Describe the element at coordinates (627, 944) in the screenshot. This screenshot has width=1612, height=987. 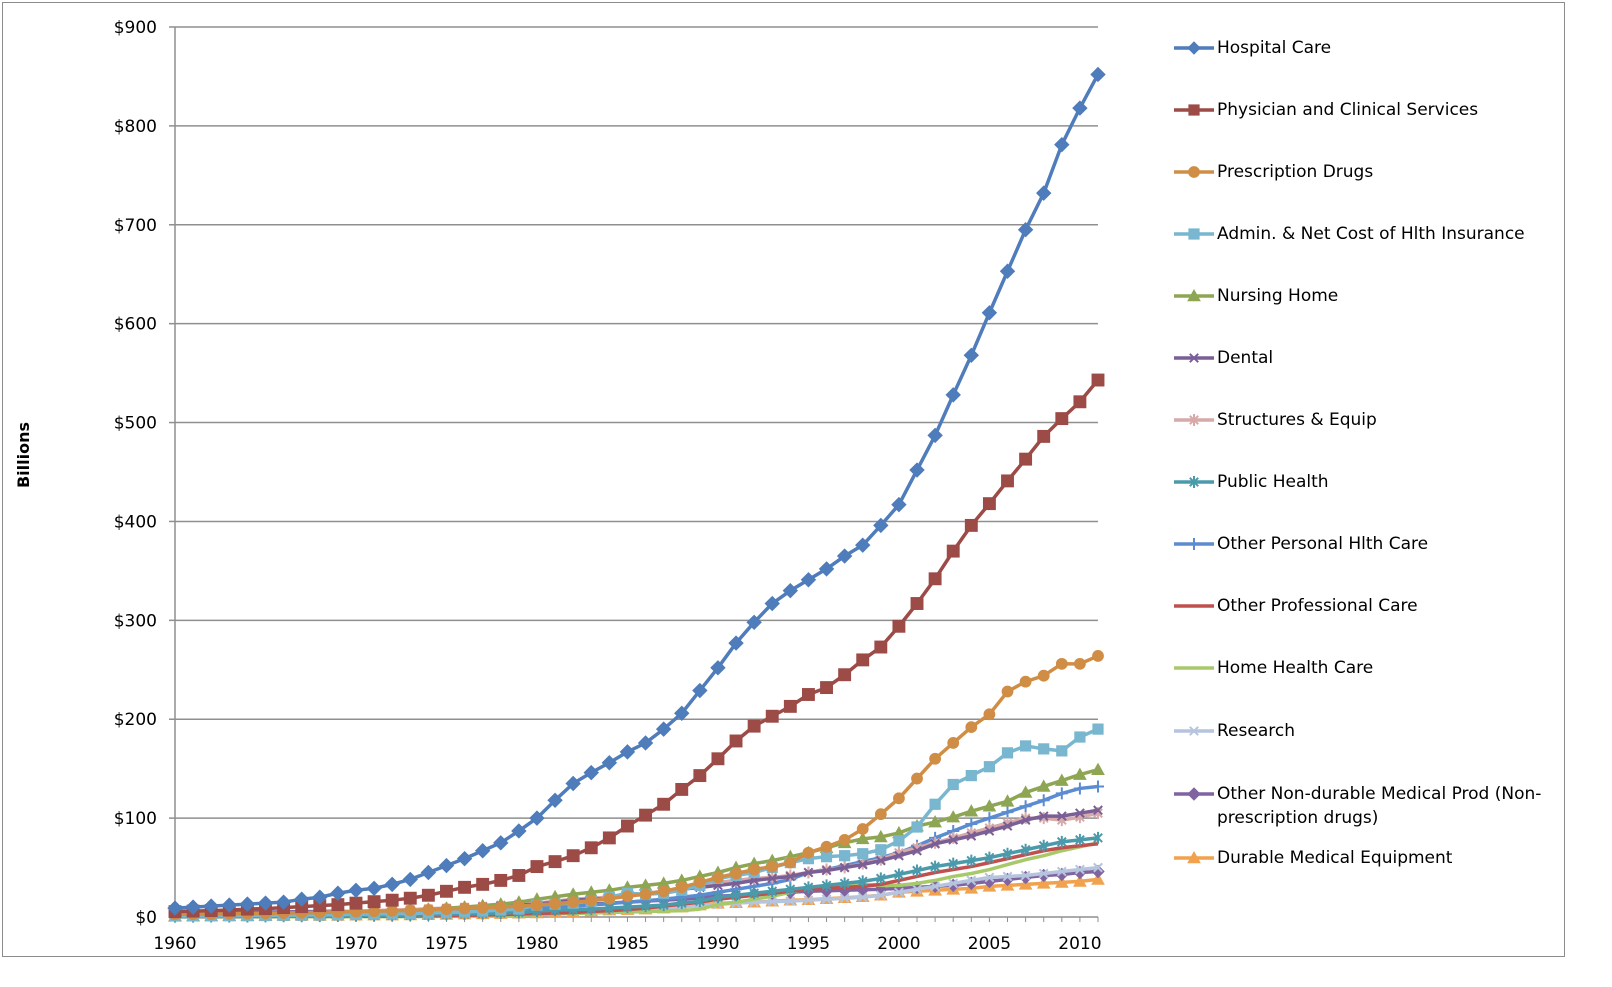
I see `x-tick-label: 1985` at that location.